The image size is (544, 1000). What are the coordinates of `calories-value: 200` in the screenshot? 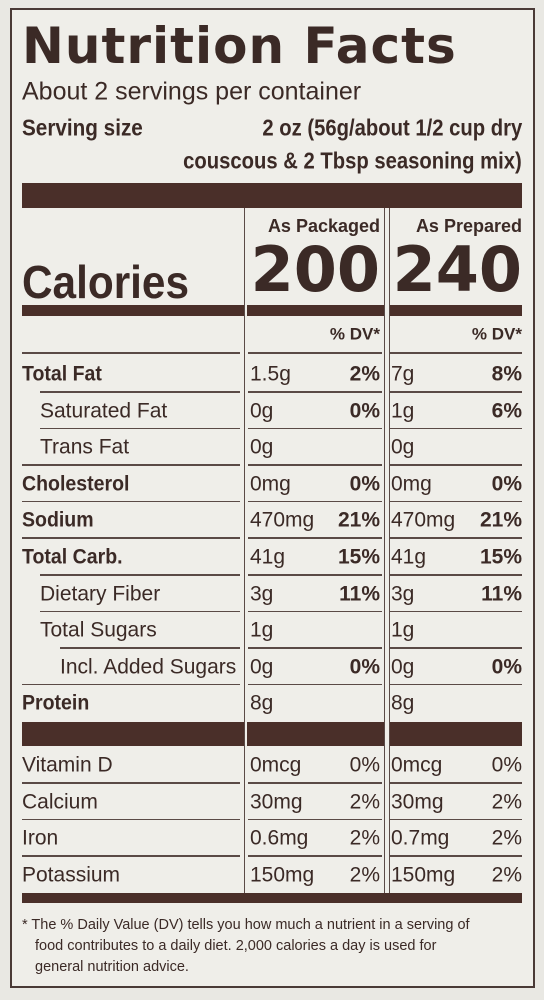 It's located at (315, 269).